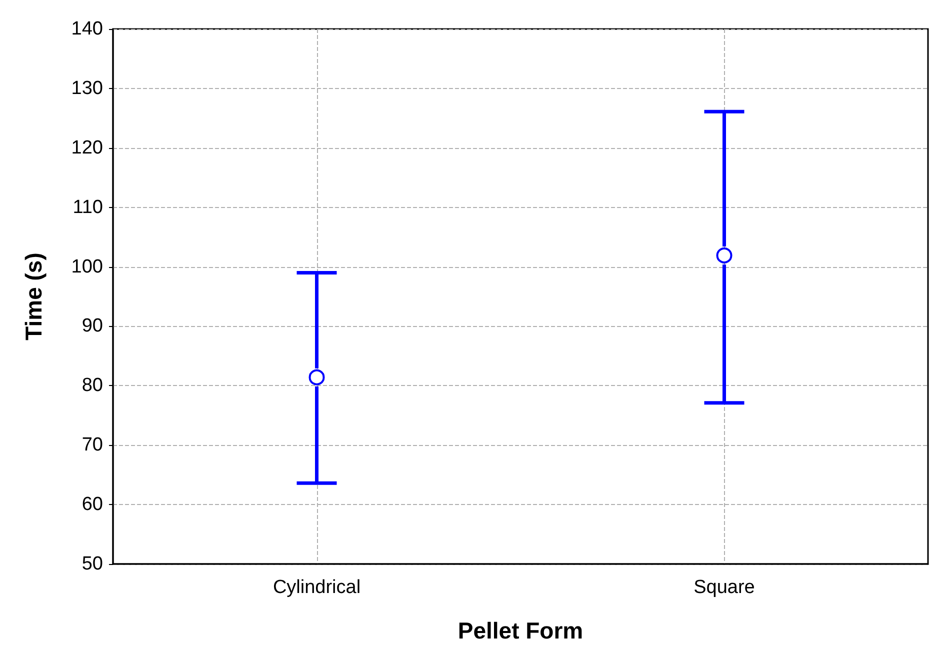 The width and height of the screenshot is (938, 657). I want to click on y-tick-label: 80, so click(92, 385).